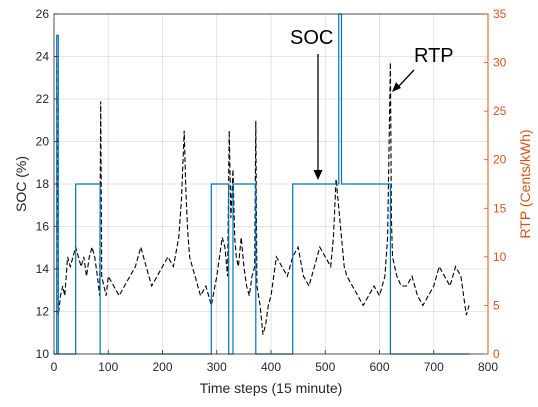  What do you see at coordinates (43, 57) in the screenshot?
I see `y-tick-label: 24` at bounding box center [43, 57].